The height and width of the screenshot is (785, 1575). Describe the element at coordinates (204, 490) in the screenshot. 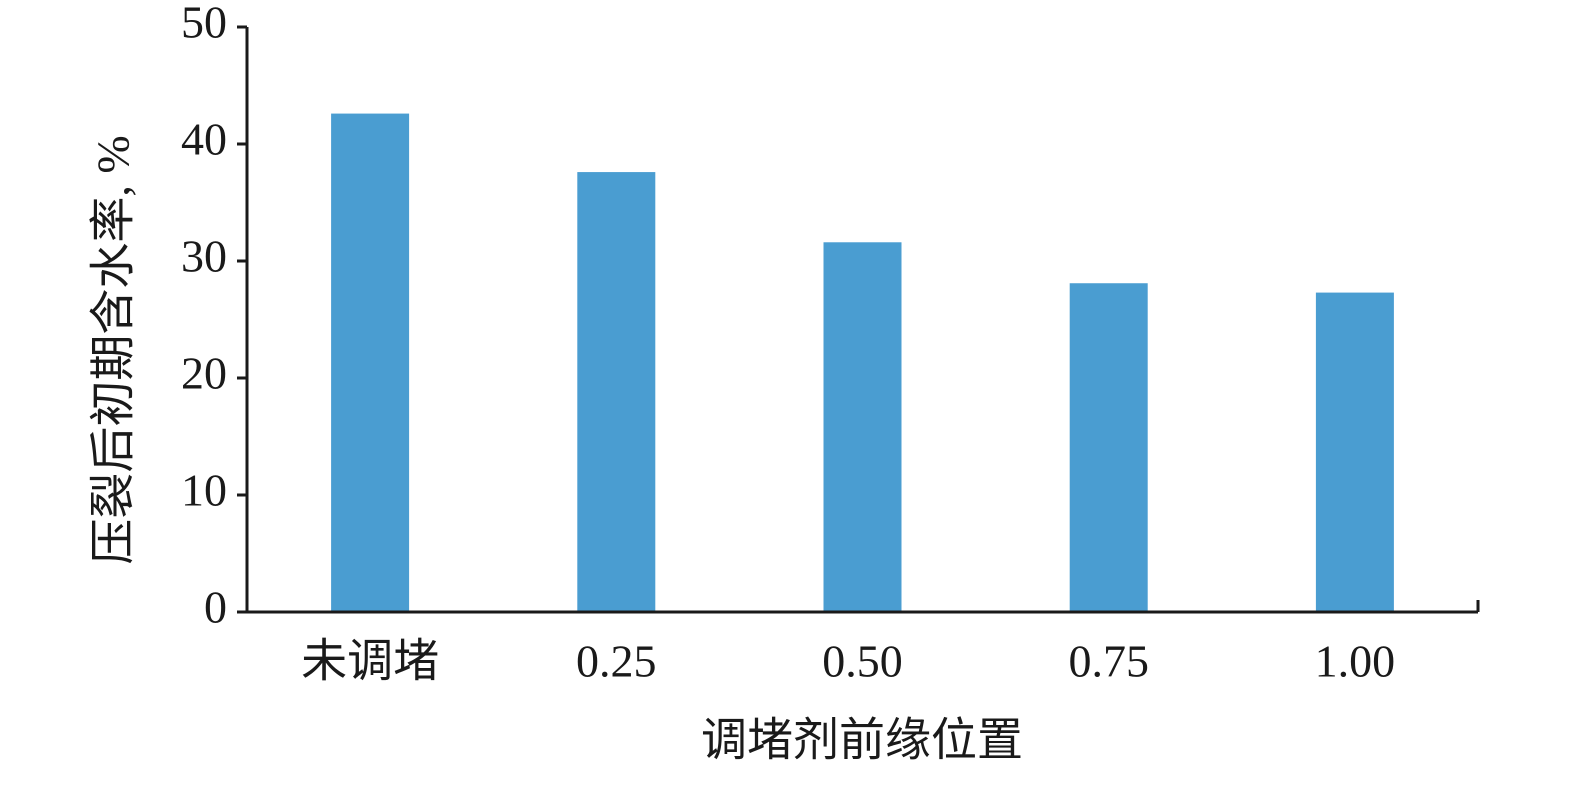

I see `y-tick-label: 10` at that location.